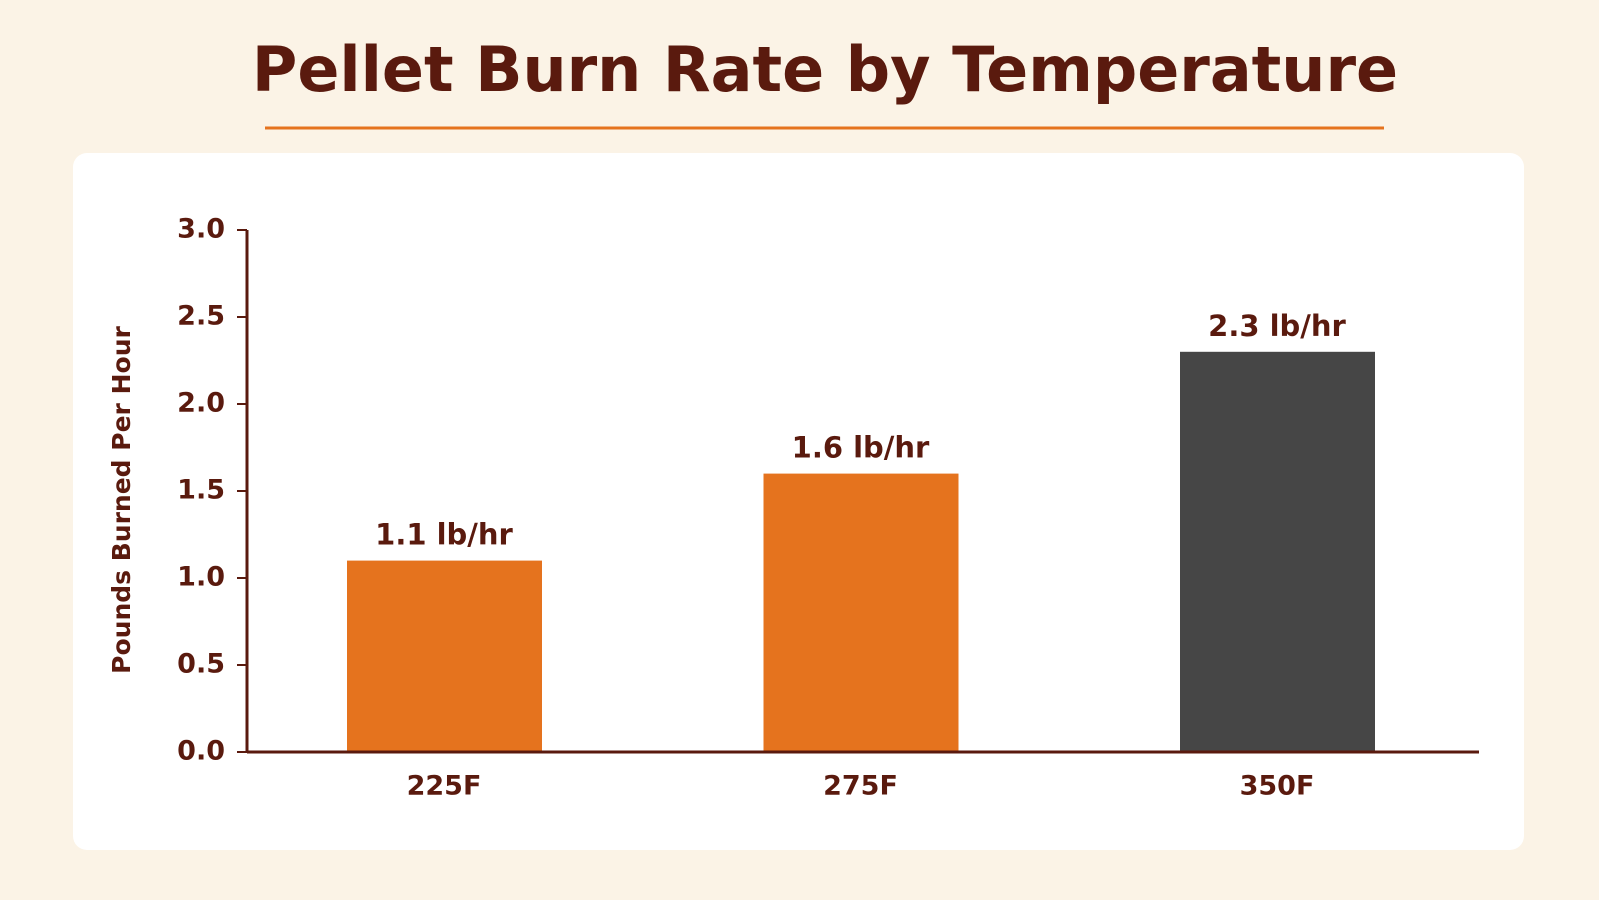 The height and width of the screenshot is (900, 1599). Describe the element at coordinates (444, 786) in the screenshot. I see `x-tick-label: 225F` at that location.